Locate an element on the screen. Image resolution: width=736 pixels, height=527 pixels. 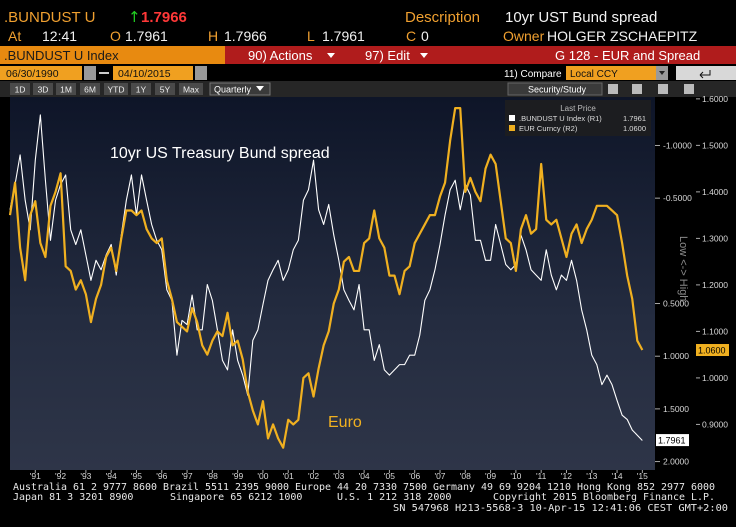
owner-label: Owner is located at coordinates (524, 36).